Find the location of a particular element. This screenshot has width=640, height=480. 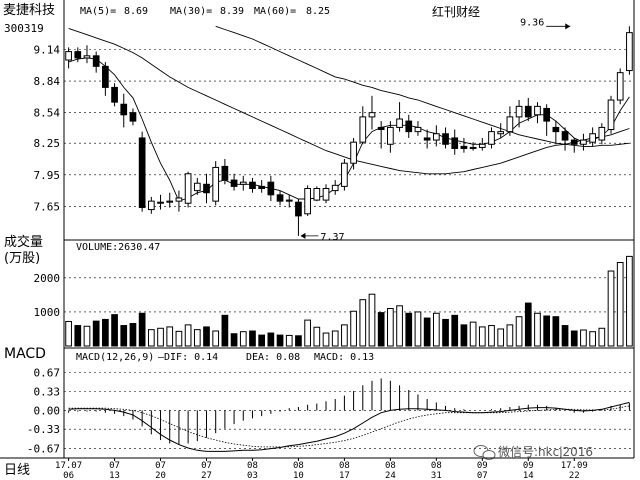

price-tick-label: 8.84 is located at coordinates (47, 81).